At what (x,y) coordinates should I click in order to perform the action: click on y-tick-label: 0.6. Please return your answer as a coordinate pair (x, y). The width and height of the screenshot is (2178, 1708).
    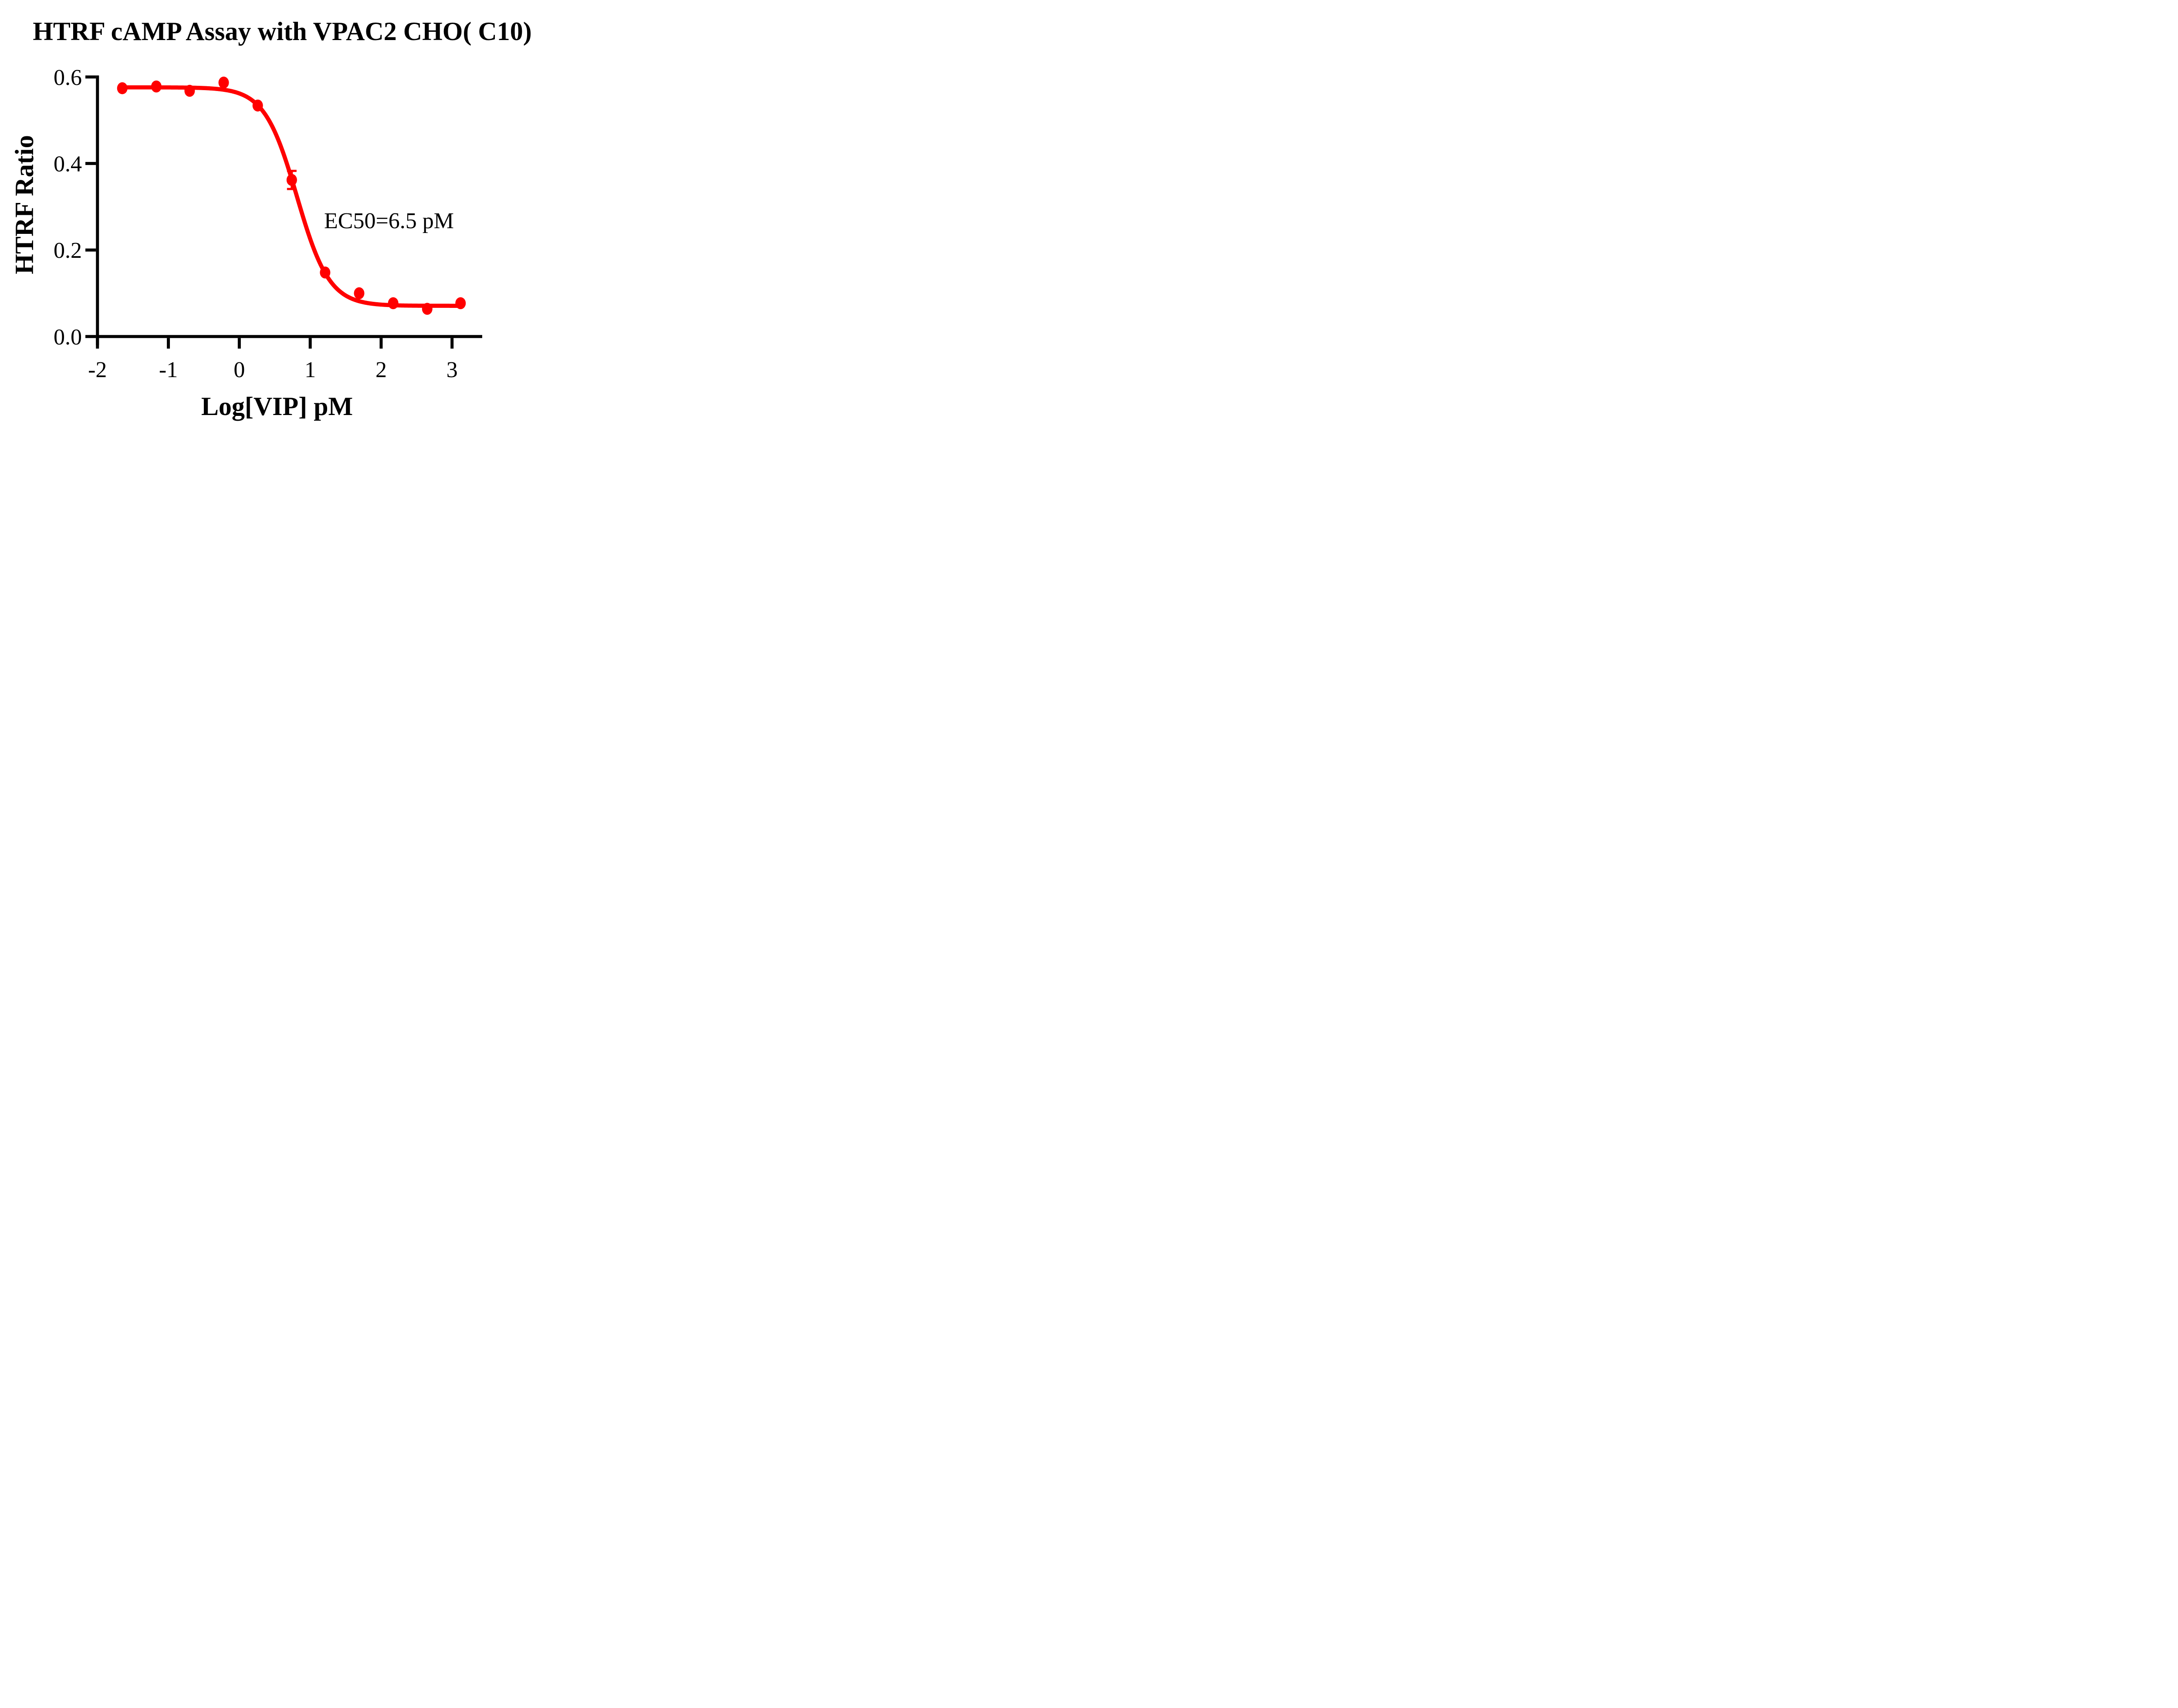
    Looking at the image, I should click on (68, 77).